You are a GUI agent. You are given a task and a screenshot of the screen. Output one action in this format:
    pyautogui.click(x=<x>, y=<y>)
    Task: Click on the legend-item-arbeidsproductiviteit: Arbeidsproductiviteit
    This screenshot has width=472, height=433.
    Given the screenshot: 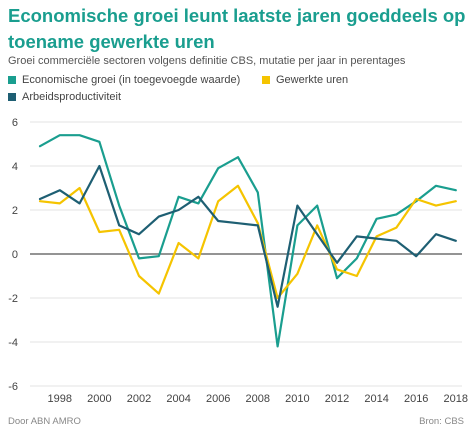 What is the action you would take?
    pyautogui.click(x=64, y=97)
    